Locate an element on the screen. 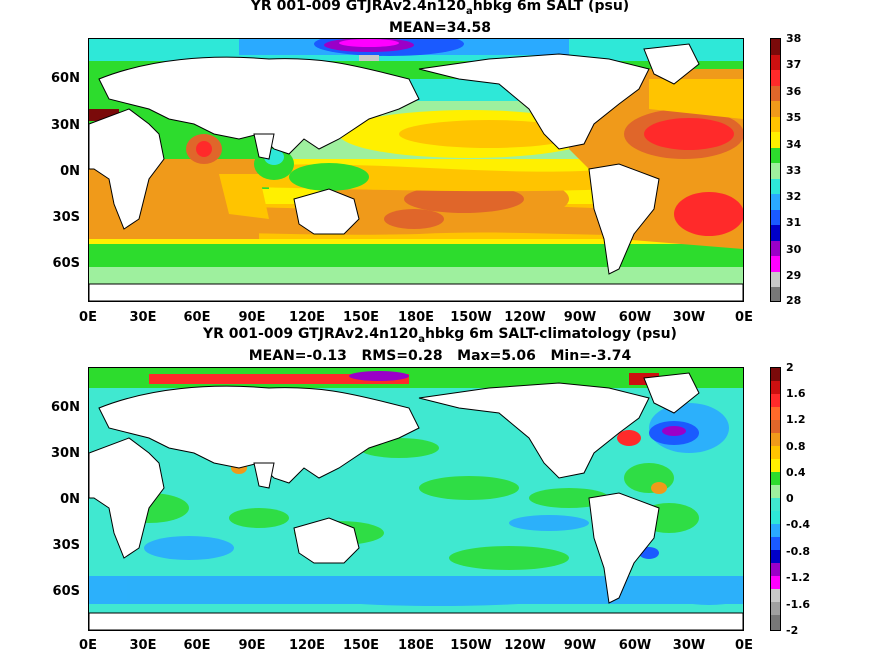 Image resolution: width=875 pixels, height=656 pixels. top-lon-150e: 150E is located at coordinates (361, 317).